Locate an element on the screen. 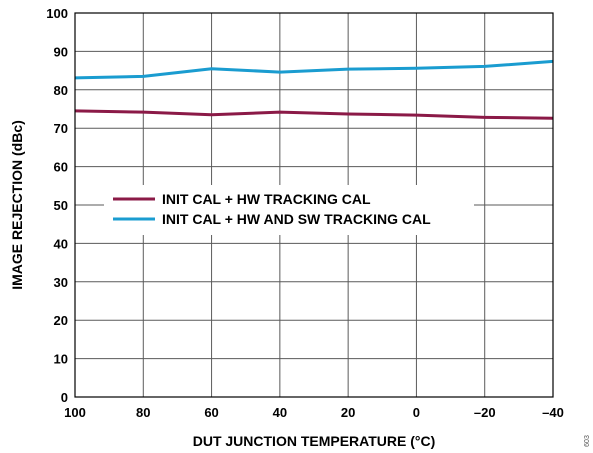 This screenshot has height=453, width=593. legend-background is located at coordinates (289, 210).